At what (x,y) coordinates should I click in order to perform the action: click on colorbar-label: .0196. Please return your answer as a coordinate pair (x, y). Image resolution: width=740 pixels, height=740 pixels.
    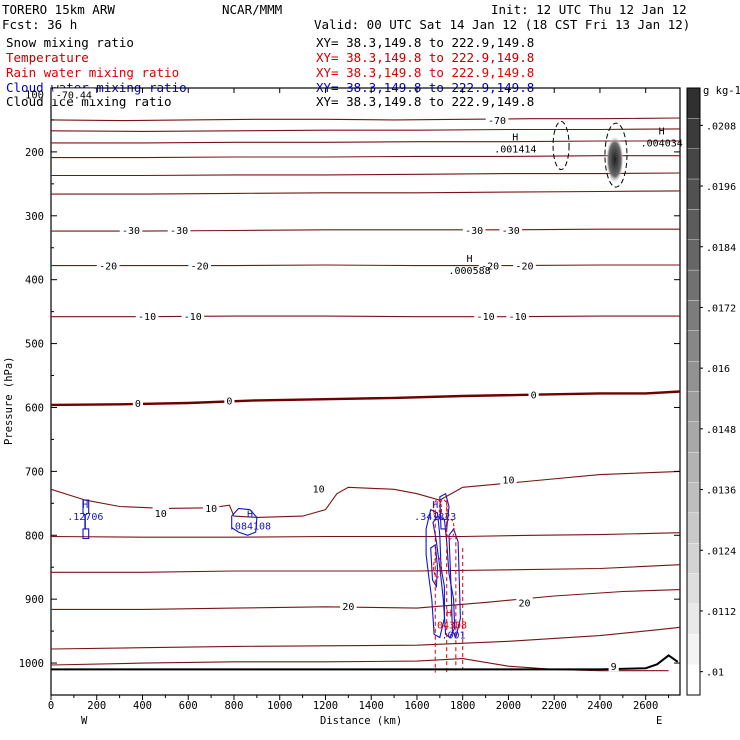
    Looking at the image, I should click on (721, 187).